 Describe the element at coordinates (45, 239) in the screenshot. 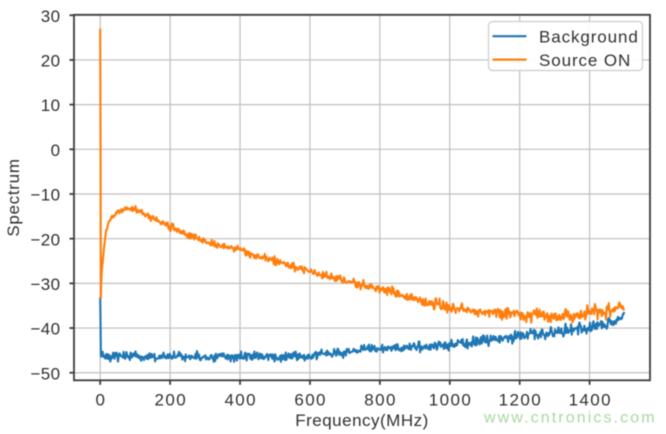

I see `svg-text: −20` at that location.